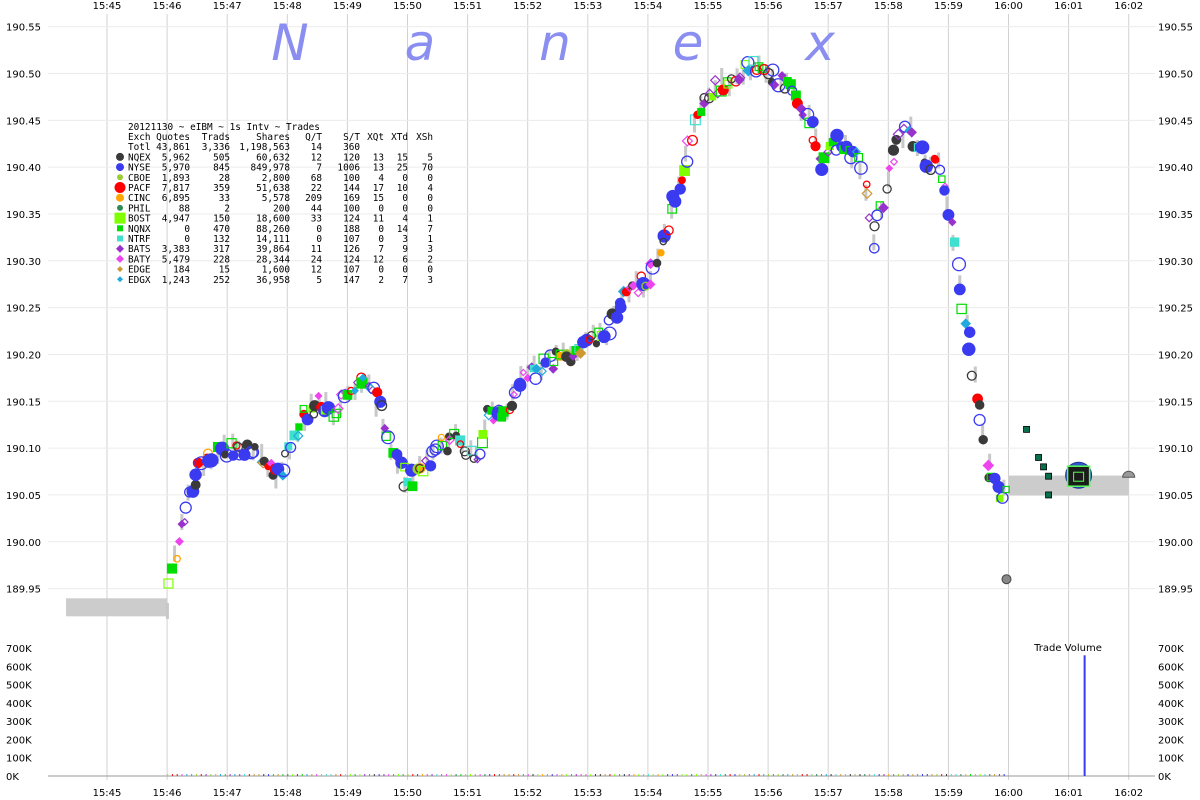 This screenshot has width=1200, height=800. What do you see at coordinates (227, 793) in the screenshot?
I see `x-tick-label: 15:47` at bounding box center [227, 793].